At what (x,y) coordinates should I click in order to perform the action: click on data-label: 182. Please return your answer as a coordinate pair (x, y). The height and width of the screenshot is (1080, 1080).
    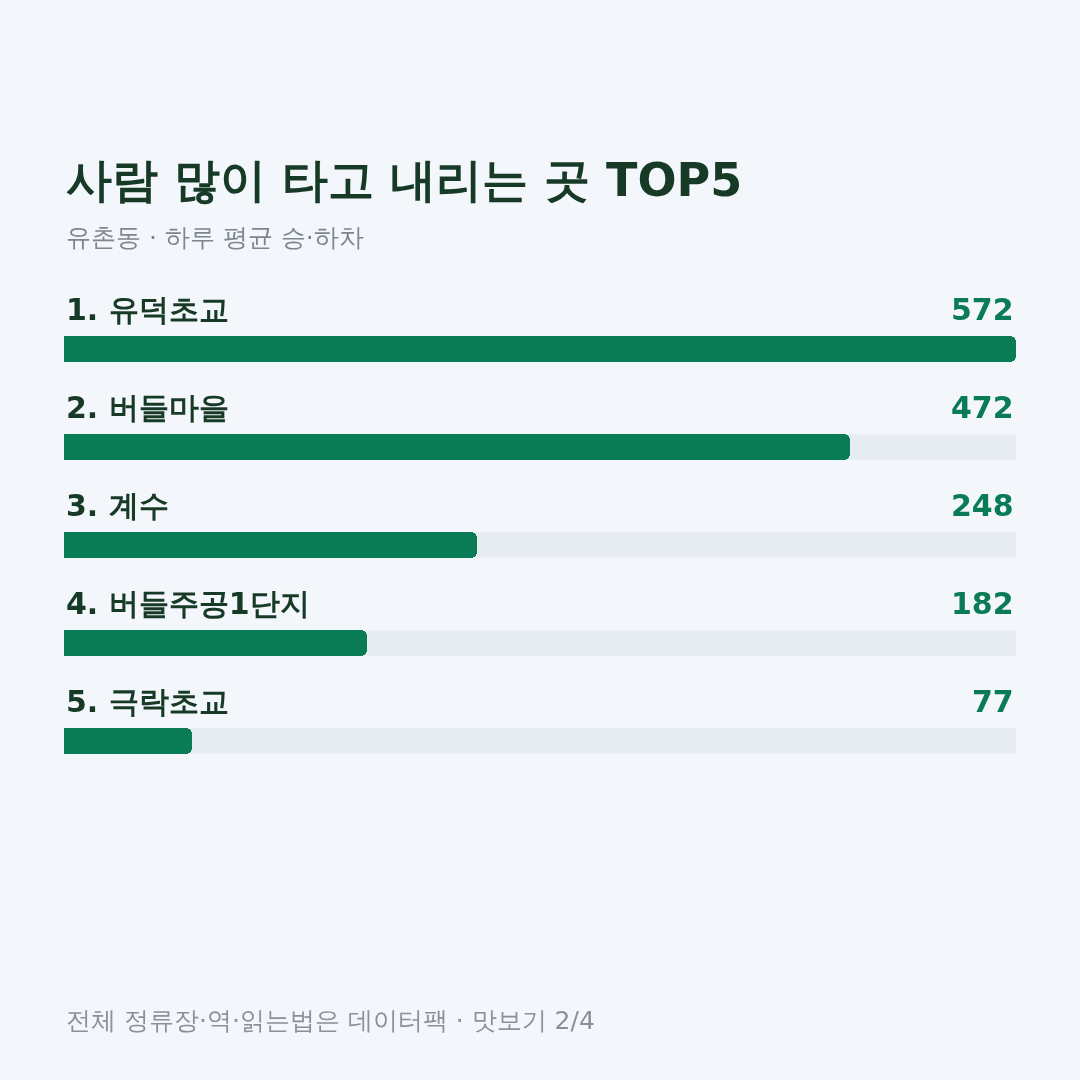
    Looking at the image, I should click on (982, 603).